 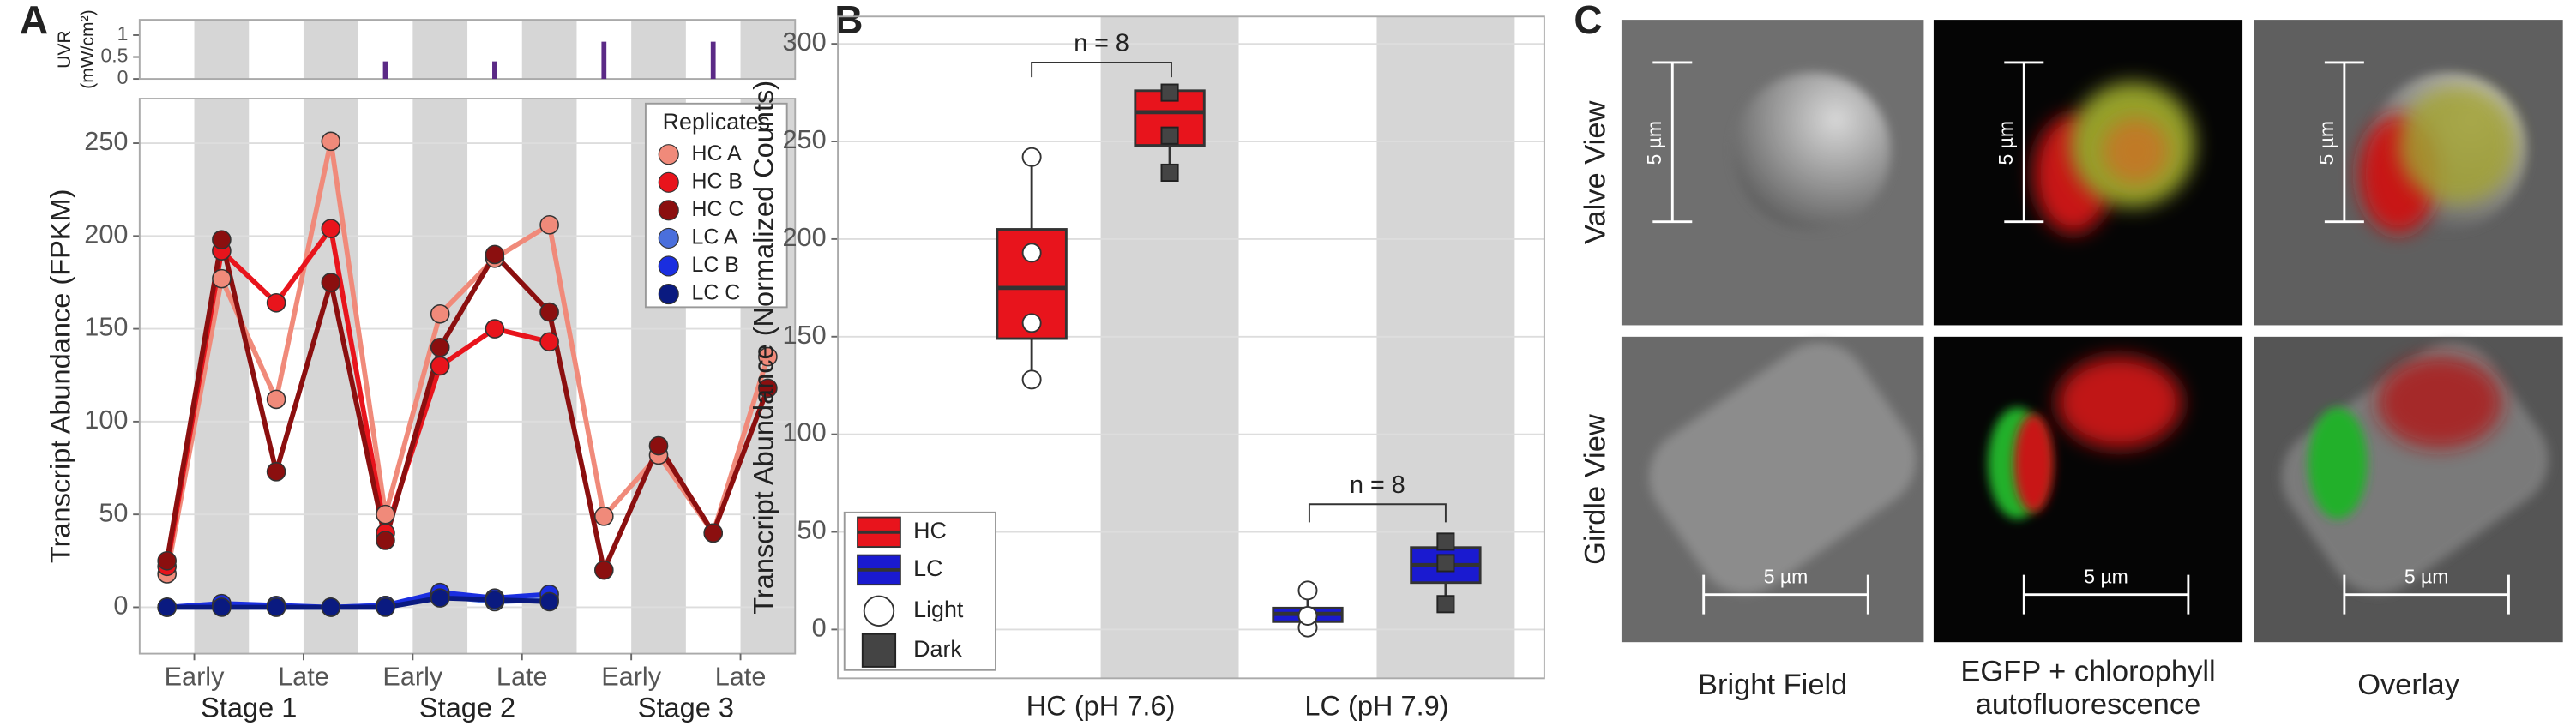 I want to click on plot-frame, so click(x=467, y=50).